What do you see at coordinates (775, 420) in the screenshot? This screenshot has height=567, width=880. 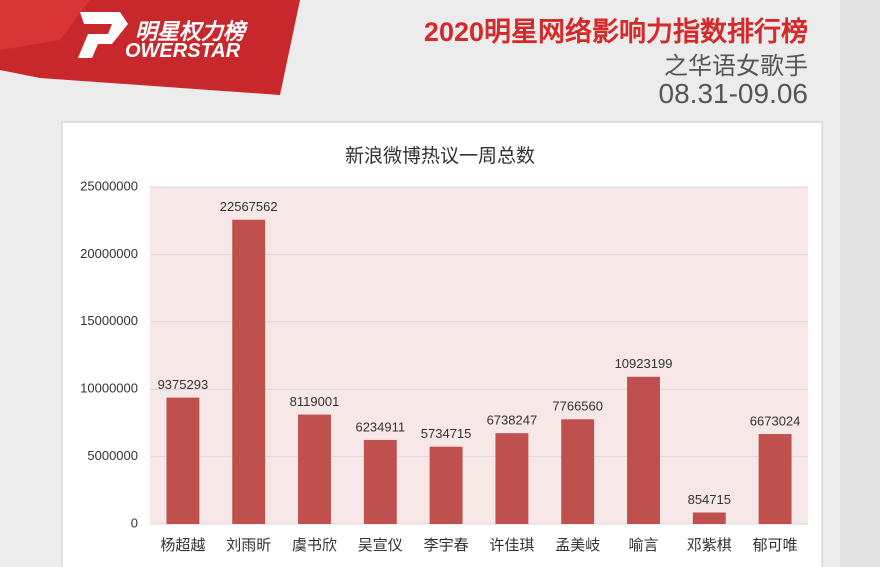 I see `value-label: 6673024` at bounding box center [775, 420].